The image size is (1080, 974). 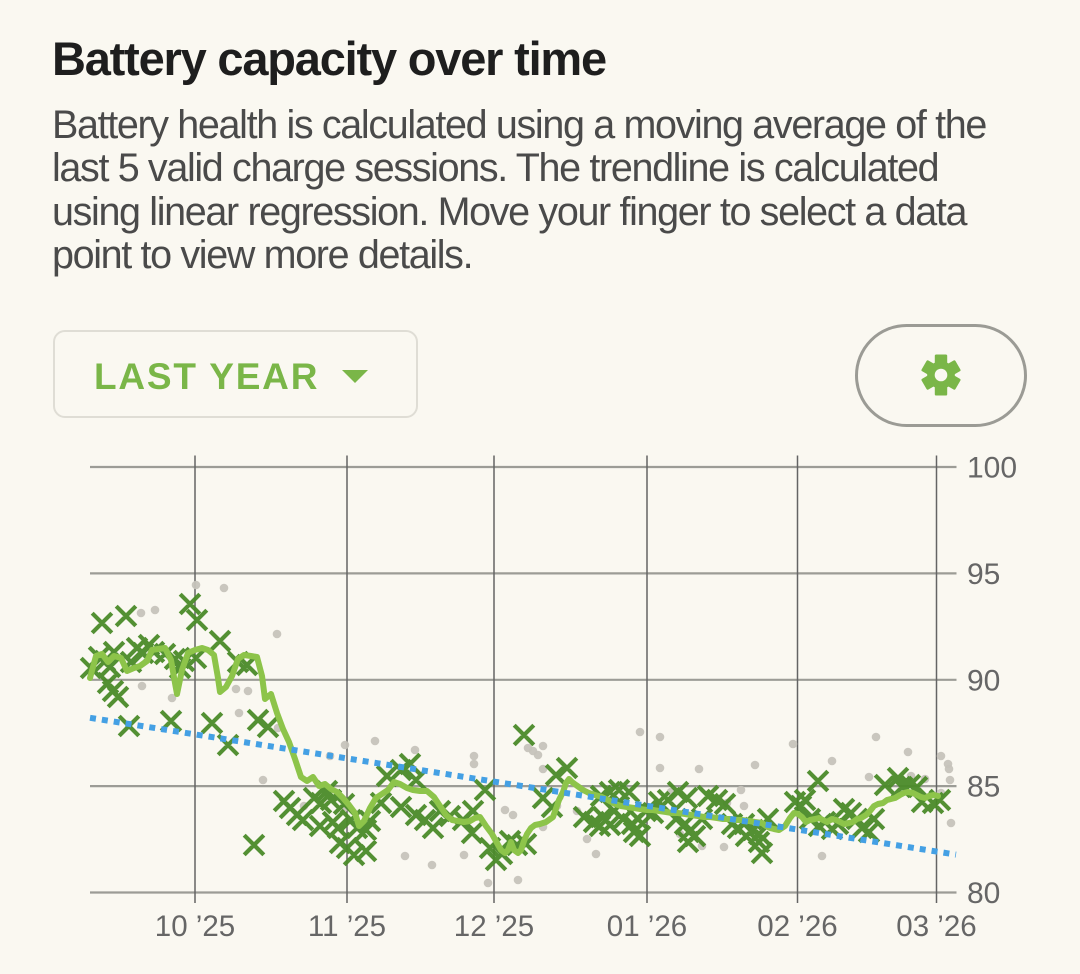 What do you see at coordinates (494, 926) in the screenshot?
I see `svg-text: 12 ’25` at bounding box center [494, 926].